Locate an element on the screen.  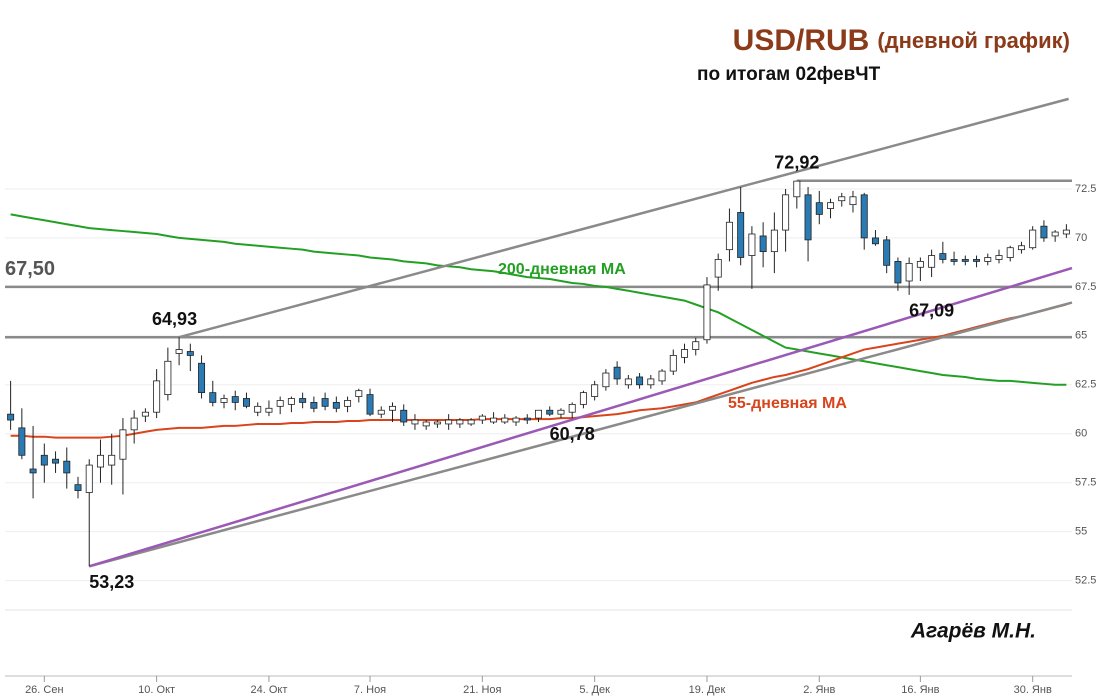
chart-title: USD/RUB (дневной график) is located at coordinates (901, 40).